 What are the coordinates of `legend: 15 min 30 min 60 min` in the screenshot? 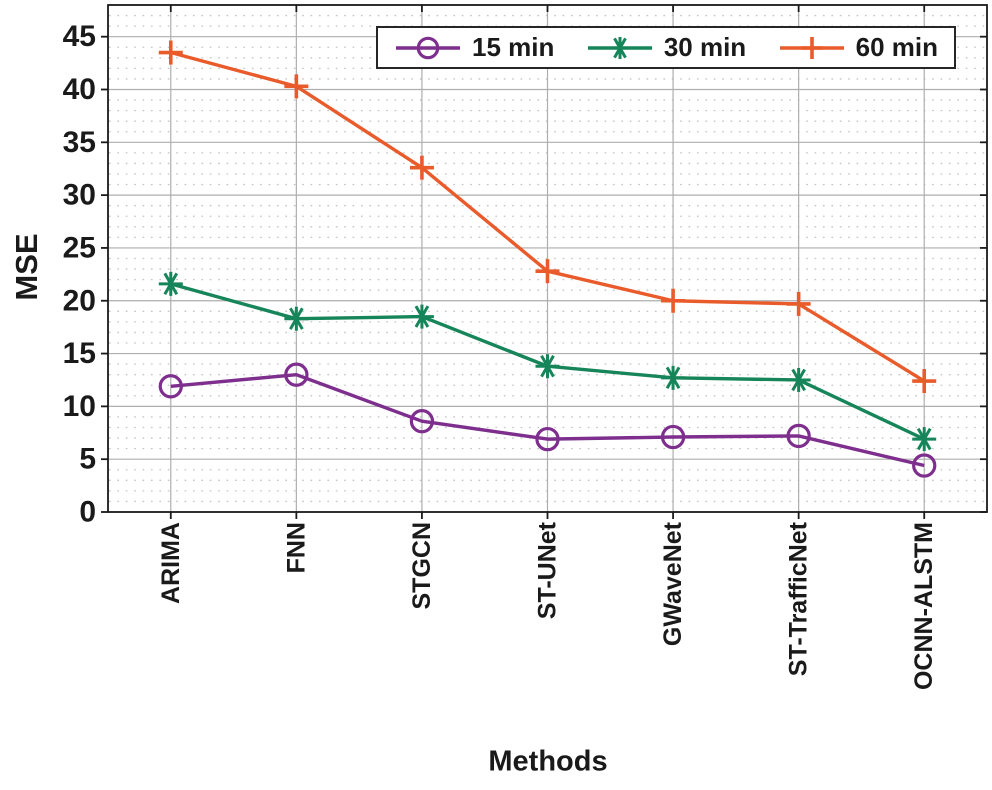 It's located at (666, 47).